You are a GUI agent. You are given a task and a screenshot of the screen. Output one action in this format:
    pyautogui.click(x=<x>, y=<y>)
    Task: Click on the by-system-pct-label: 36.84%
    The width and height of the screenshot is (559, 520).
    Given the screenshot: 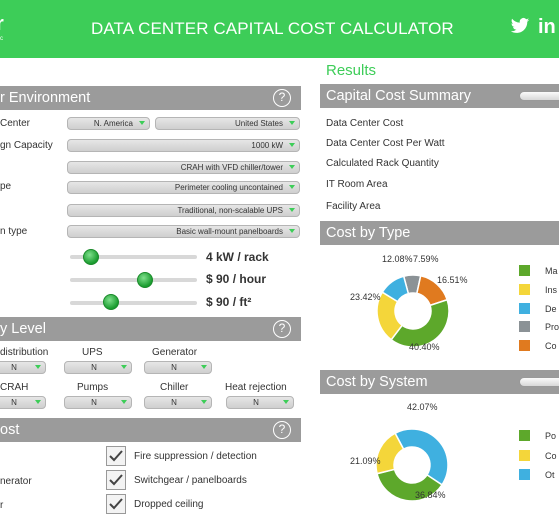 What is the action you would take?
    pyautogui.click(x=430, y=495)
    